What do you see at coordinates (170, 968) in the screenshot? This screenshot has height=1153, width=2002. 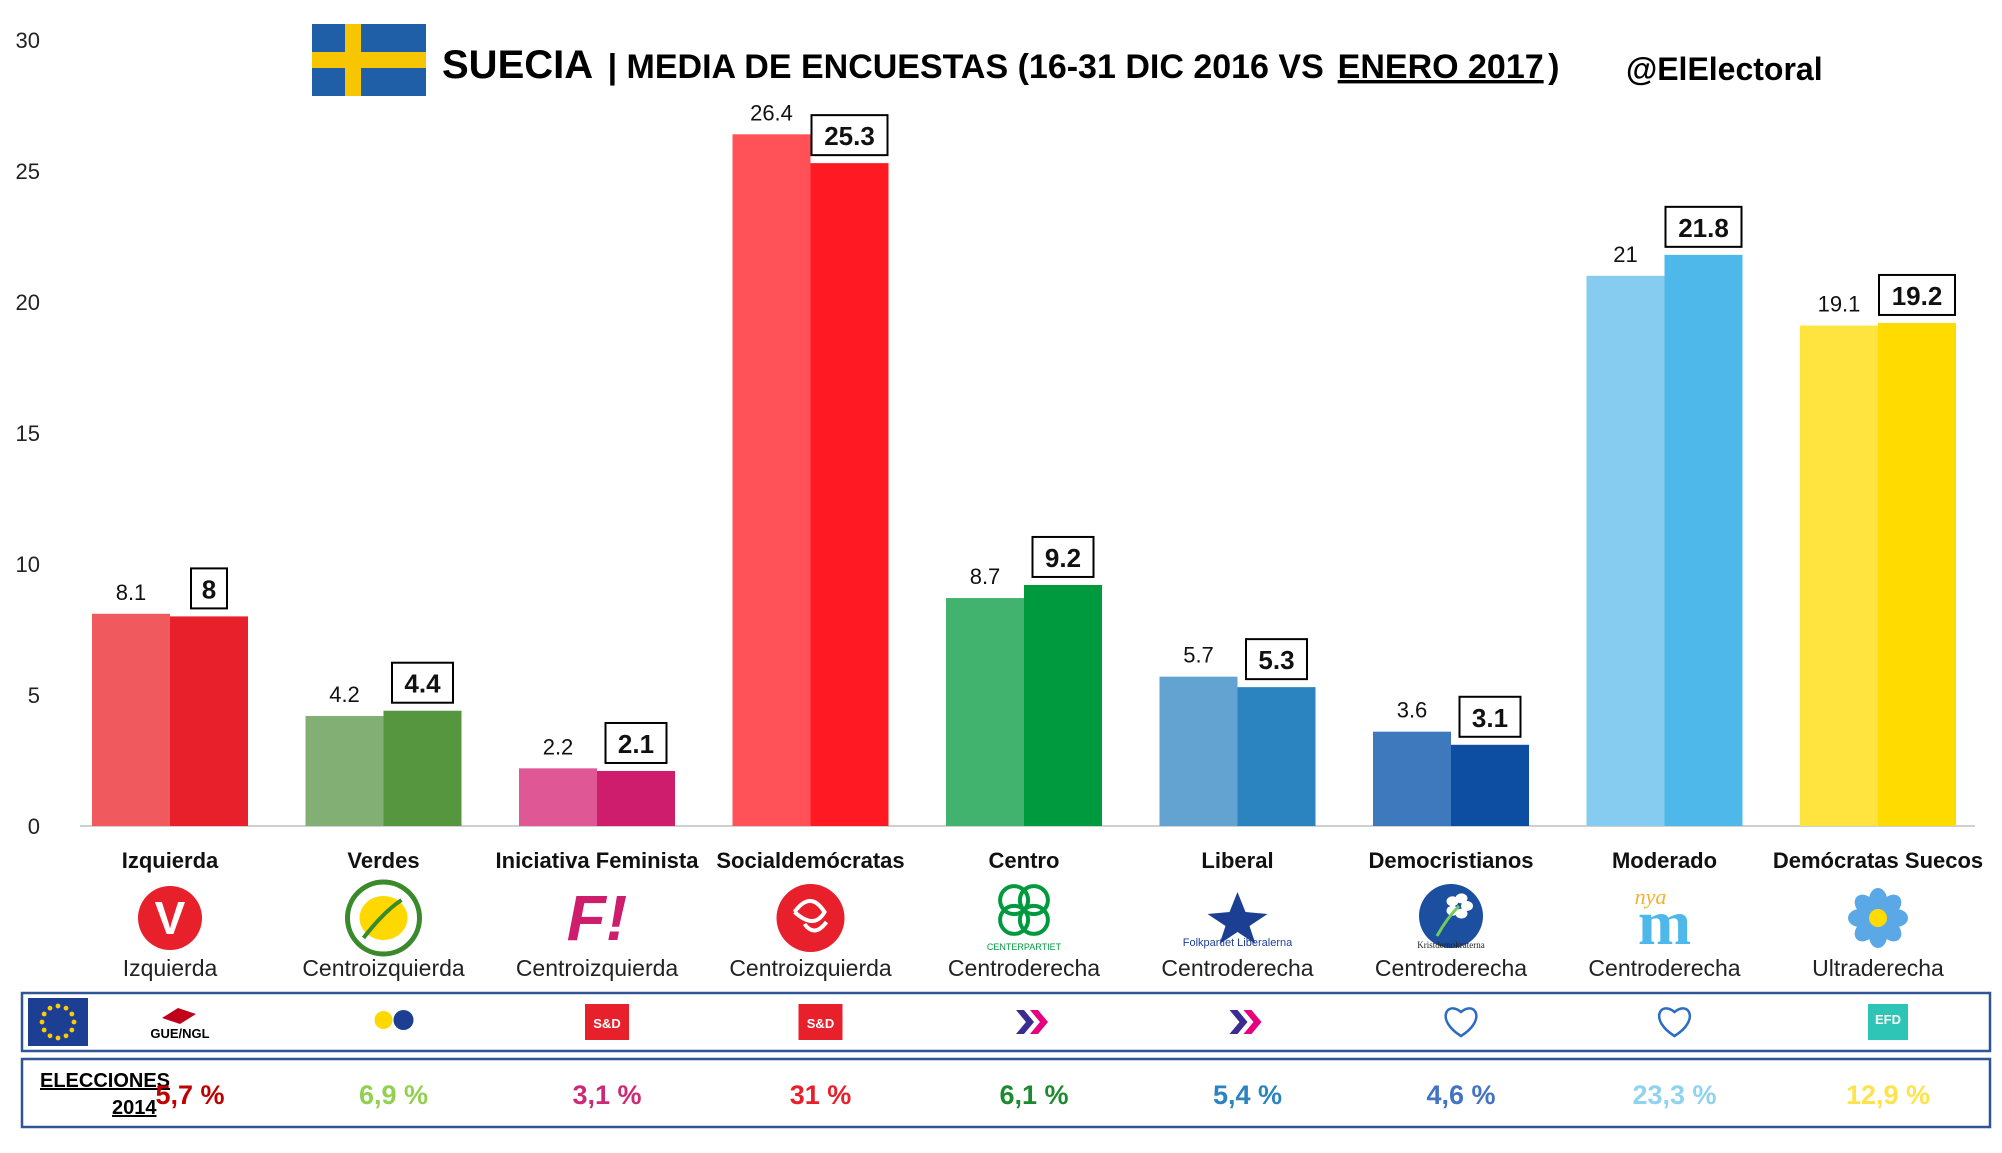 I see `ideology-label: Izquierda` at bounding box center [170, 968].